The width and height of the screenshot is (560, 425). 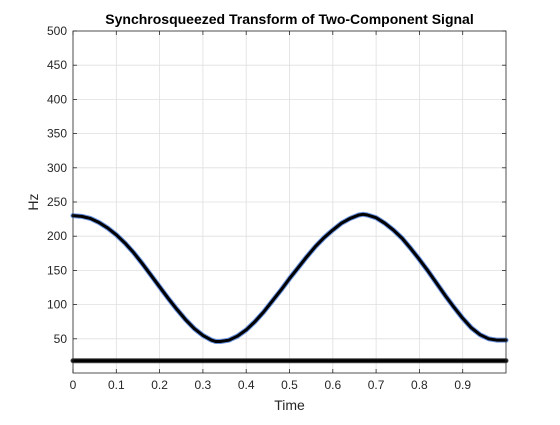 I want to click on y-axis-label: Hz, so click(x=33, y=201).